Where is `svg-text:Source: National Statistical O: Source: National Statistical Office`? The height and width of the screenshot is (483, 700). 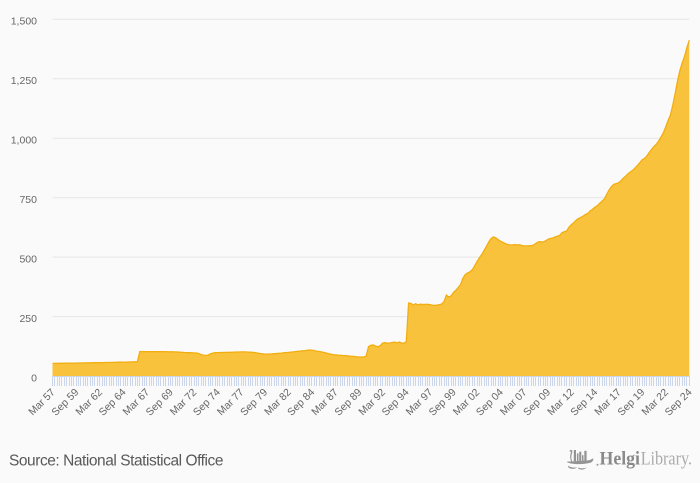
svg-text:Source: National Statistical O: Source: National Statistical Office is located at coordinates (116, 461).